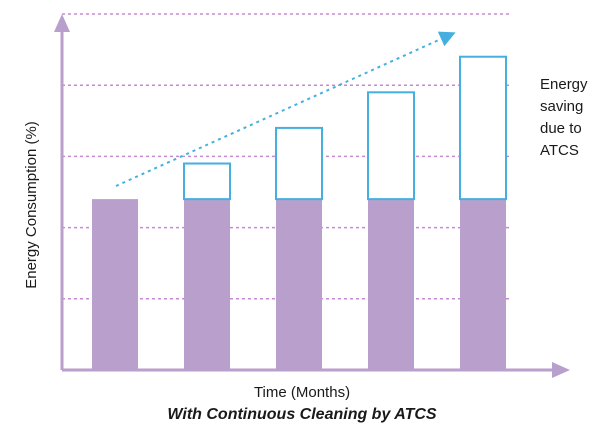 The height and width of the screenshot is (429, 604). Describe the element at coordinates (302, 414) in the screenshot. I see `chart-caption: With Continuous Cleaning by ATCS` at that location.